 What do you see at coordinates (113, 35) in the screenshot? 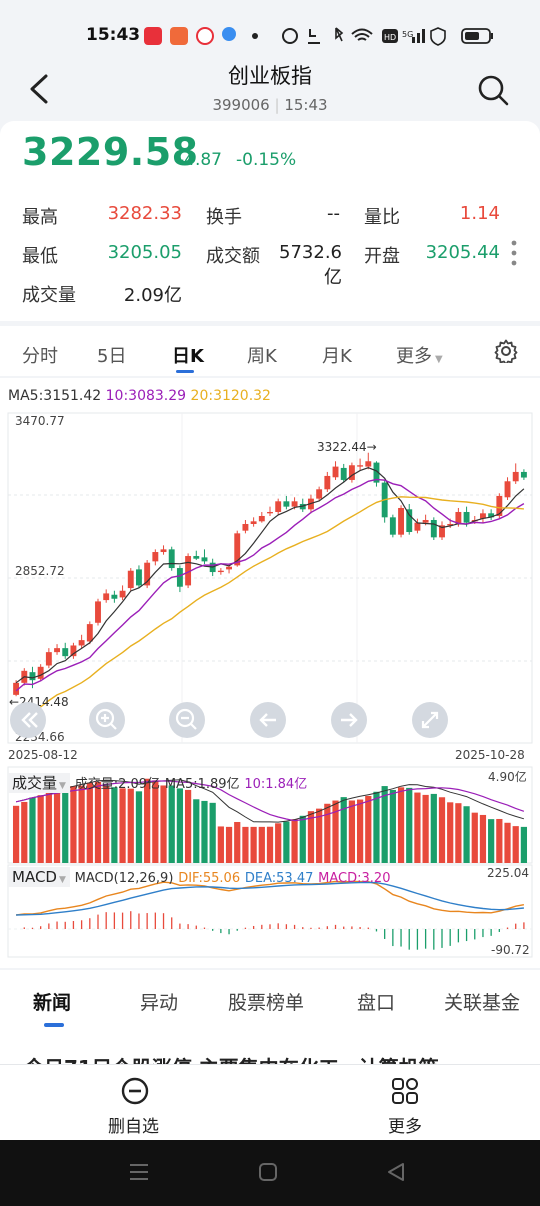
I see `status-time: 15:43` at bounding box center [113, 35].